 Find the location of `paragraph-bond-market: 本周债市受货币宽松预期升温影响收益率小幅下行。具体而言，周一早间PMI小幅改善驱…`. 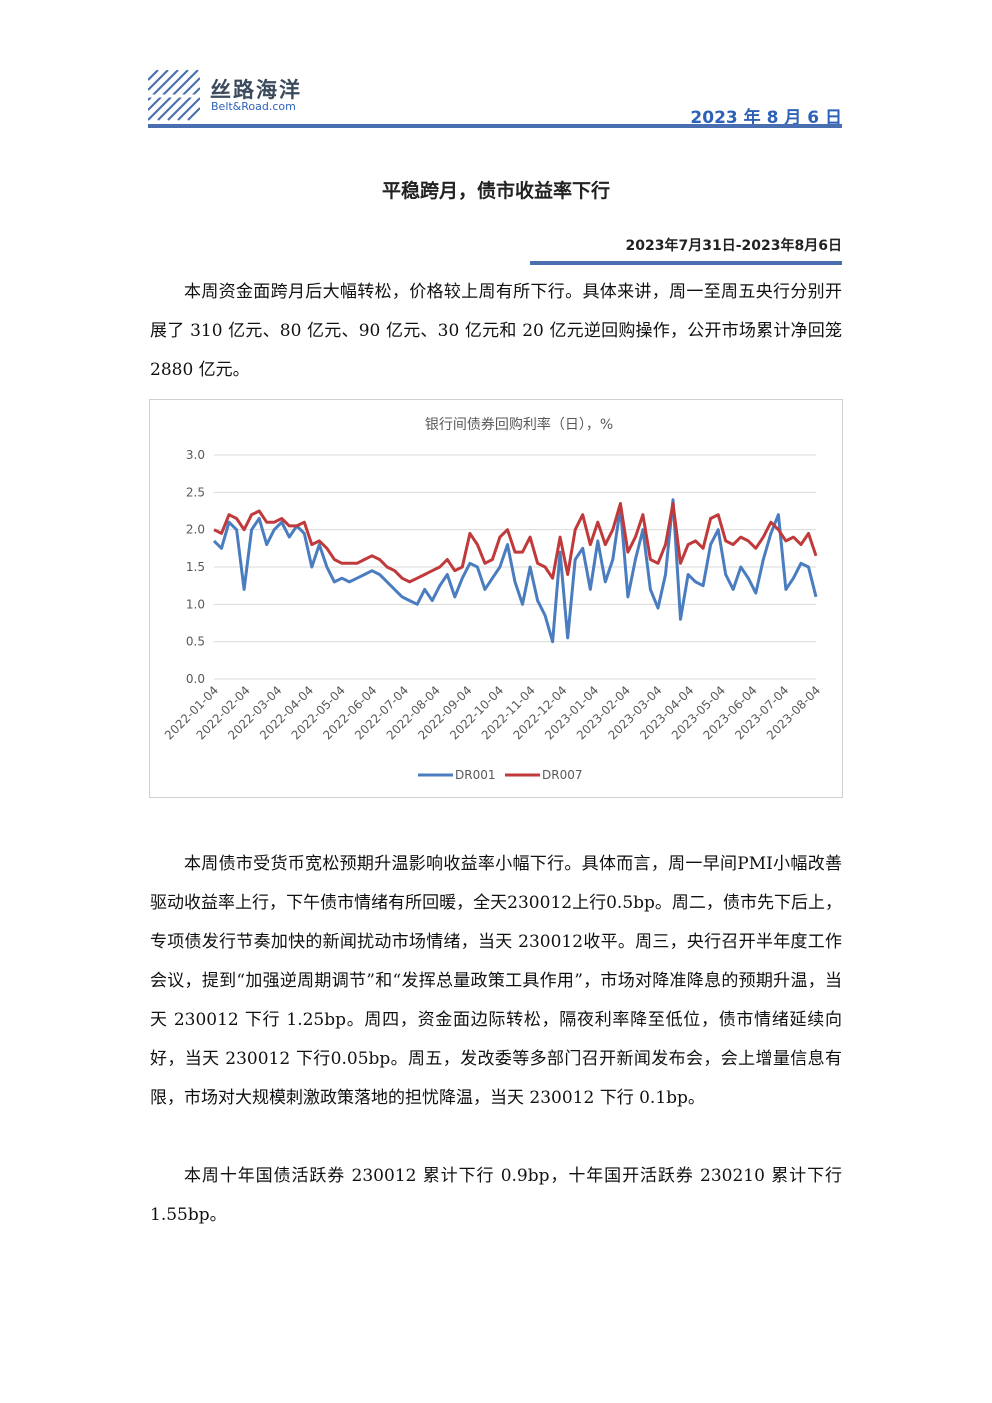

paragraph-bond-market: 本周债市受货币宽松预期升温影响收益率小幅下行。具体而言，周一早间PMI小幅改善驱… is located at coordinates (496, 981).